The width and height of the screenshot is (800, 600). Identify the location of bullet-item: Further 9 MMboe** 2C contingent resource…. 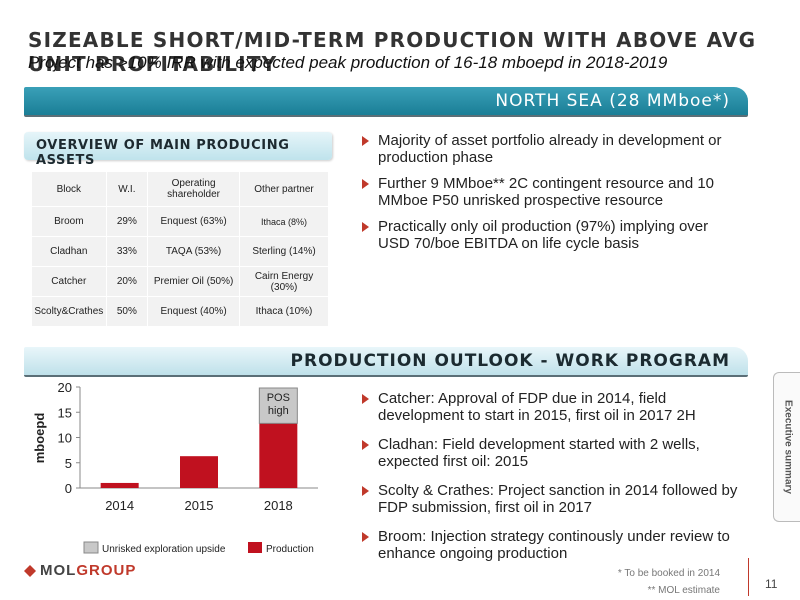
(552, 192).